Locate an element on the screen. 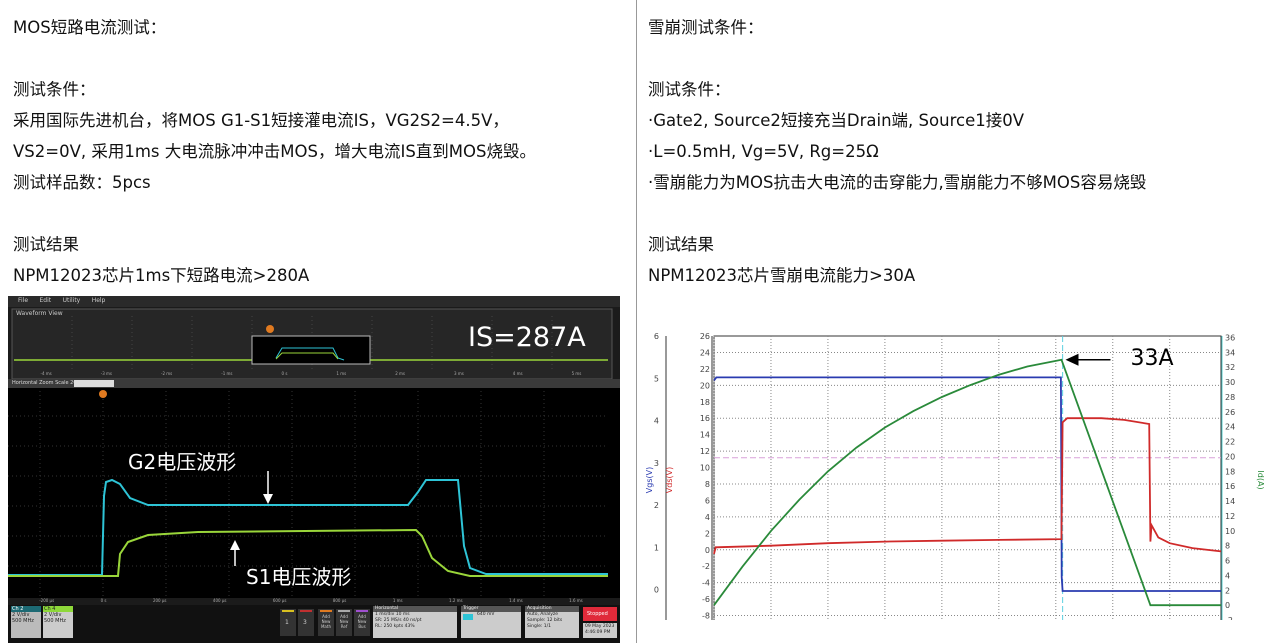 The width and height of the screenshot is (1280, 643). y-tick-label-id: 24 is located at coordinates (1230, 427).